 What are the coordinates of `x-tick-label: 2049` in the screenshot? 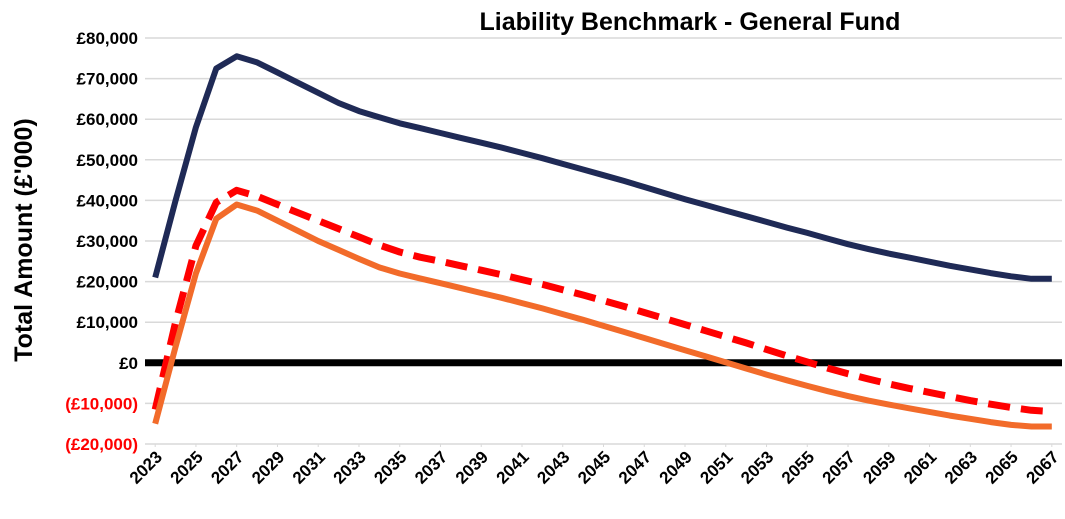 It's located at (676, 467).